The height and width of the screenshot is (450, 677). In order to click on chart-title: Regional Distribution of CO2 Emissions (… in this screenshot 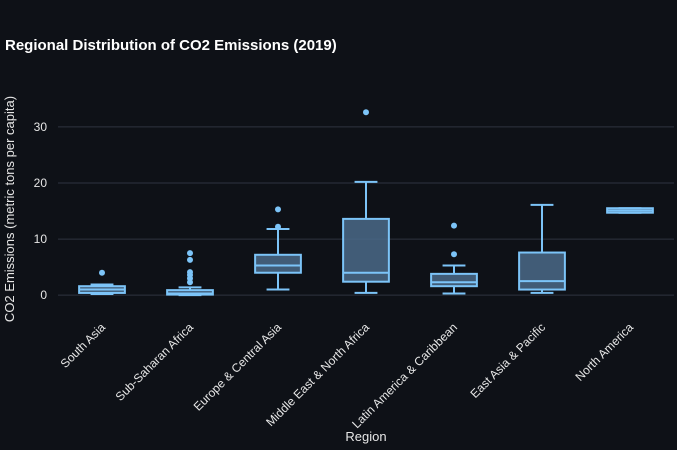, I will do `click(171, 45)`.